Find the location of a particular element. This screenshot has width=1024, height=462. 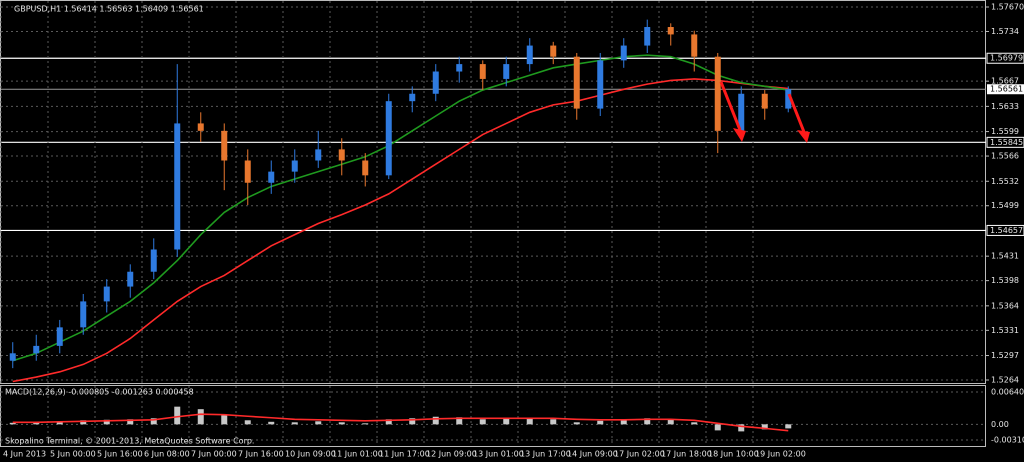

y-tick-label: 1.5566 is located at coordinates (1005, 156).